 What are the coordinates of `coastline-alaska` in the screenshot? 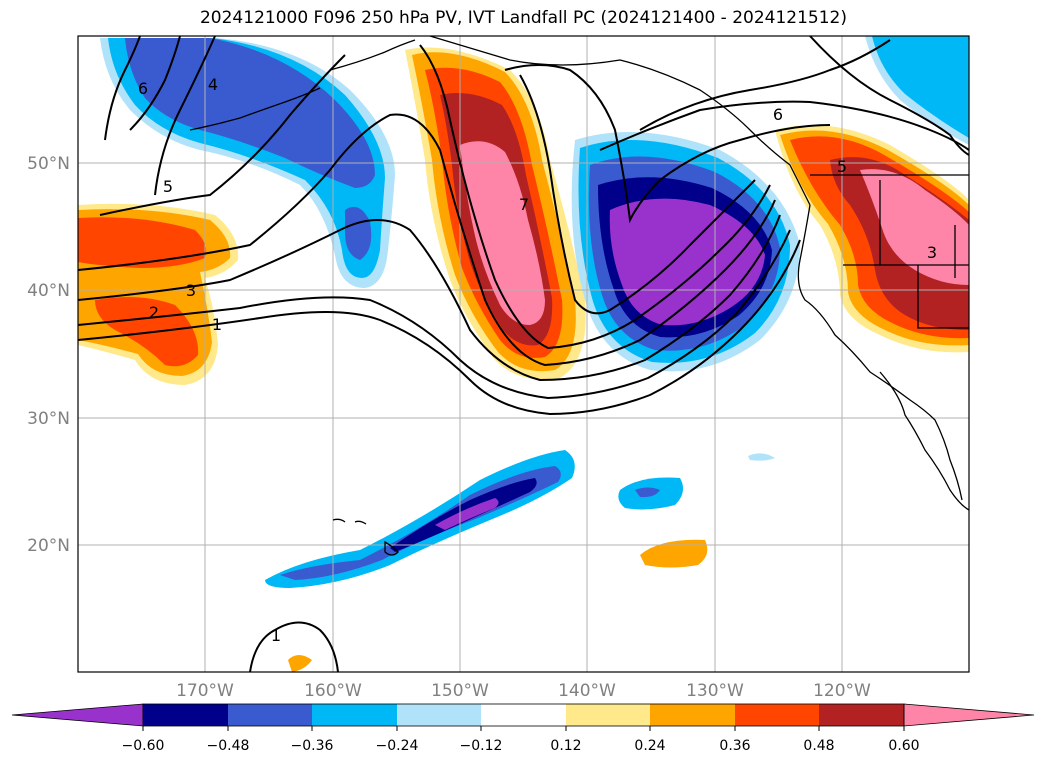 It's located at (570, 121).